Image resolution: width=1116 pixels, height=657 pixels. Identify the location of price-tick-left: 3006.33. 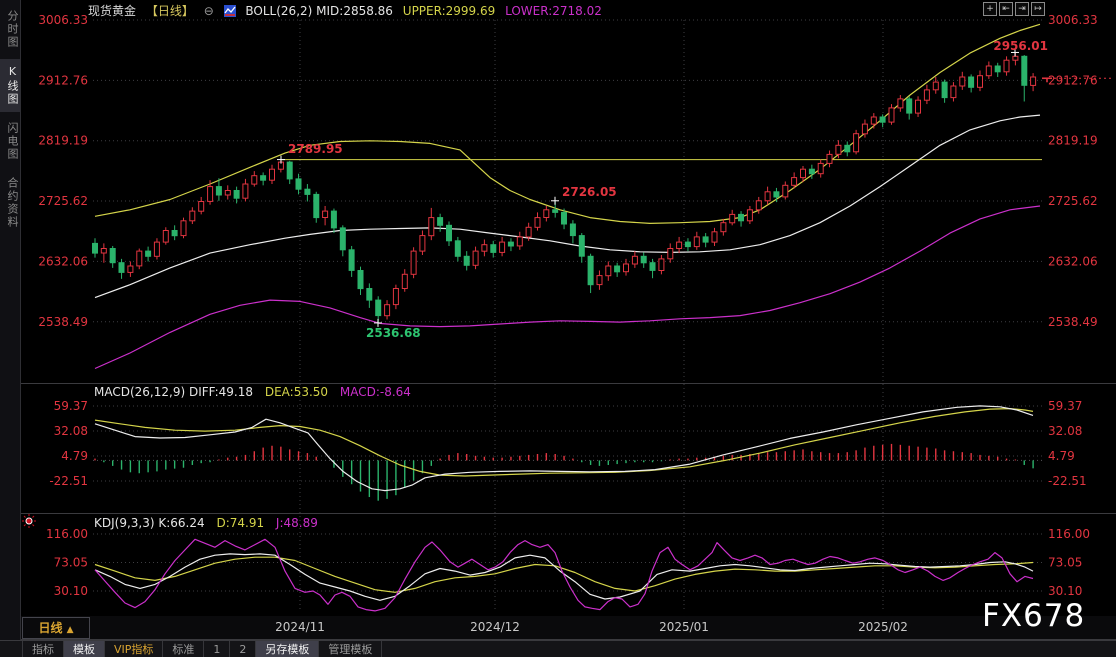
(63, 20).